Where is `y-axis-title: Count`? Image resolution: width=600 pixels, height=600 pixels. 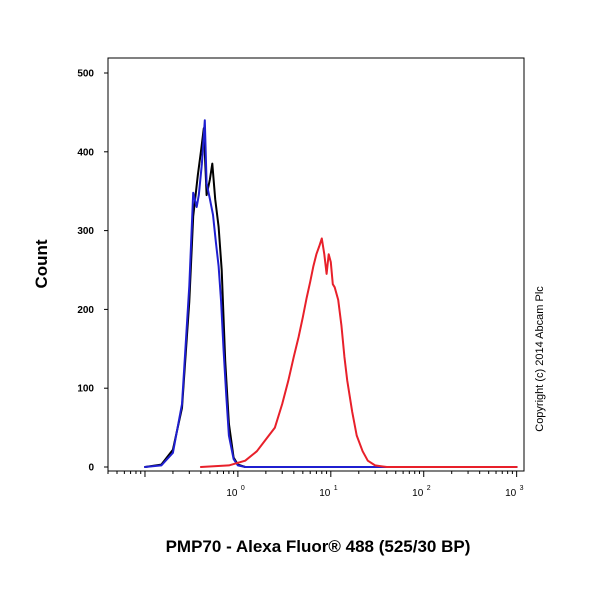
y-axis-title: Count is located at coordinates (41, 263).